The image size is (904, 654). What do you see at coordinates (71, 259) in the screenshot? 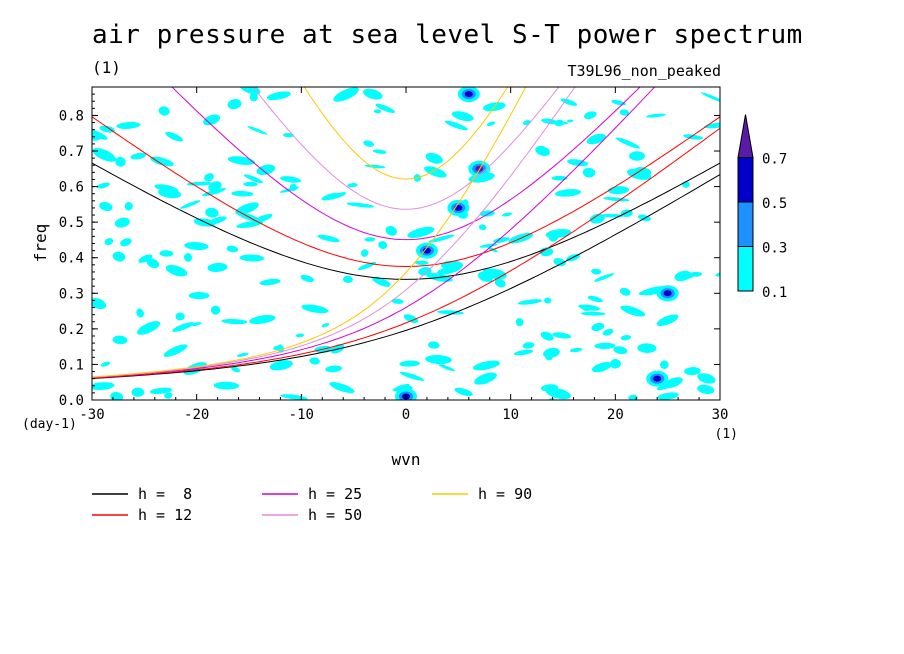
I see `y-tick-label: 0.4` at bounding box center [71, 259].